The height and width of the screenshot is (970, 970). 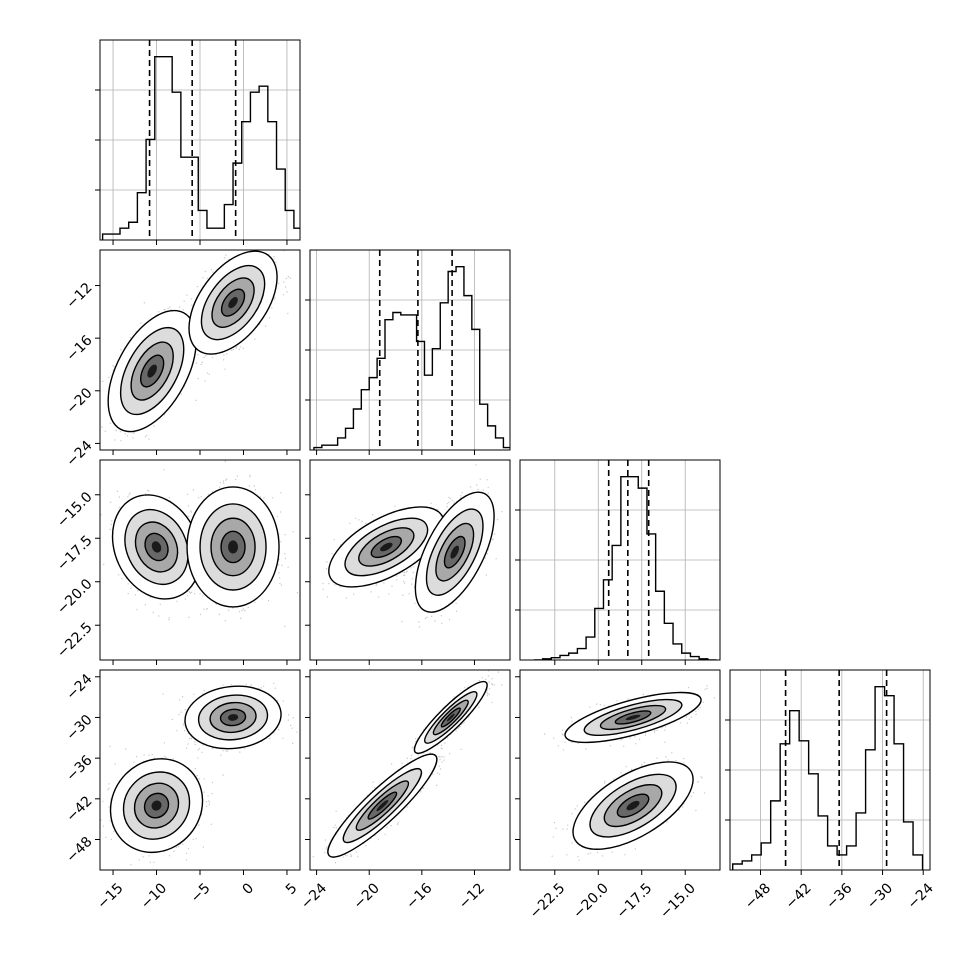 I want to click on y-tick-label: −42, so click(x=79, y=809).